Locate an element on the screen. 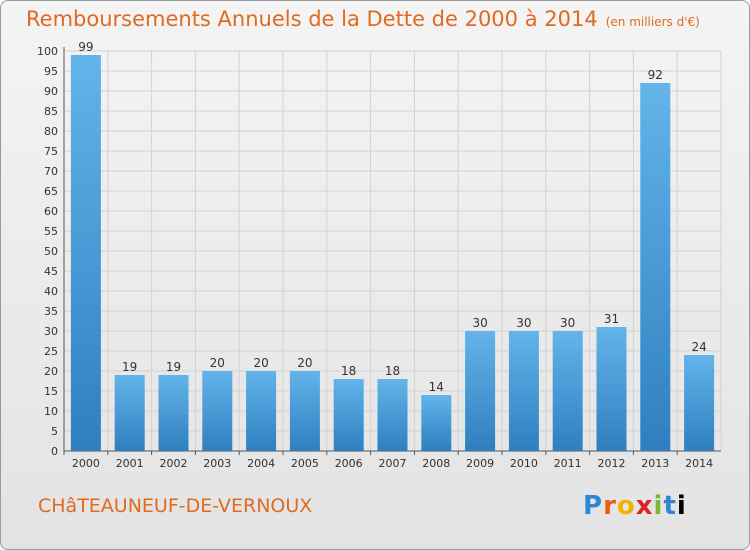  x-tick-label: 2003 is located at coordinates (217, 463).